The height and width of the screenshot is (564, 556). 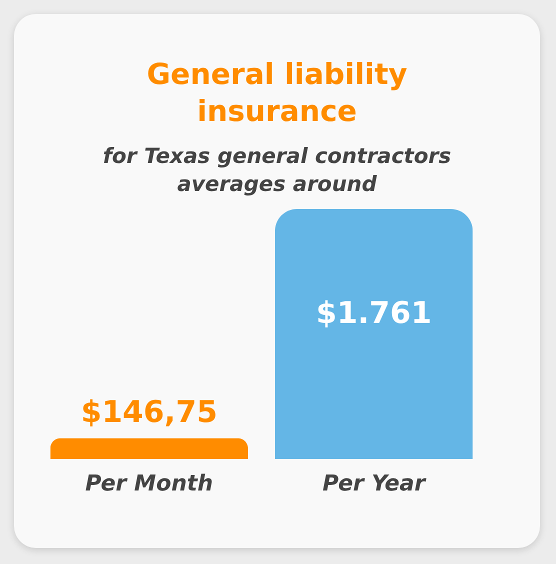 What do you see at coordinates (149, 412) in the screenshot?
I see `data-label: $146,75` at bounding box center [149, 412].